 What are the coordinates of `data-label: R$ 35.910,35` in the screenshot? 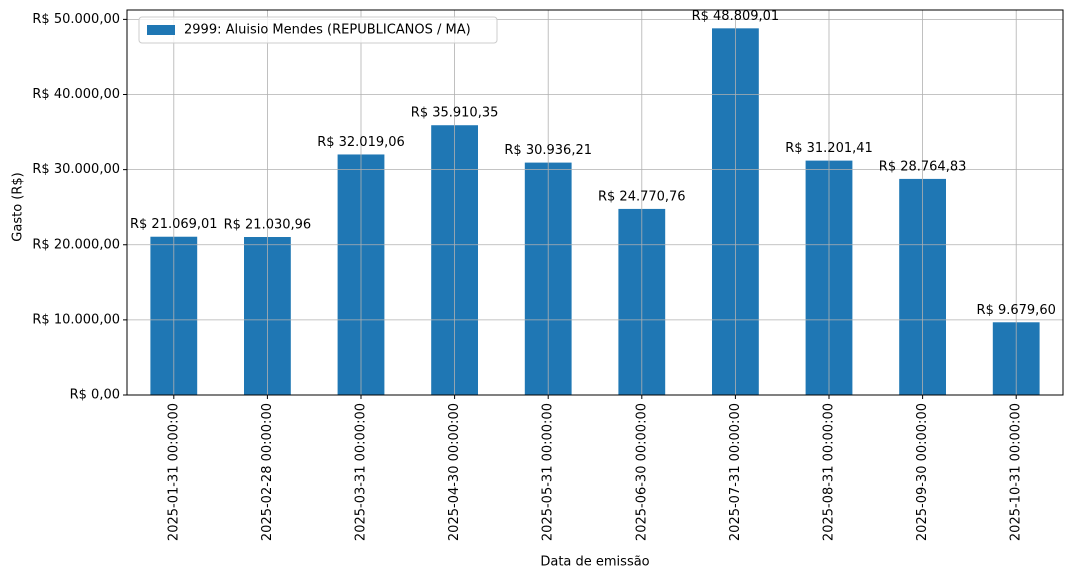 It's located at (455, 113).